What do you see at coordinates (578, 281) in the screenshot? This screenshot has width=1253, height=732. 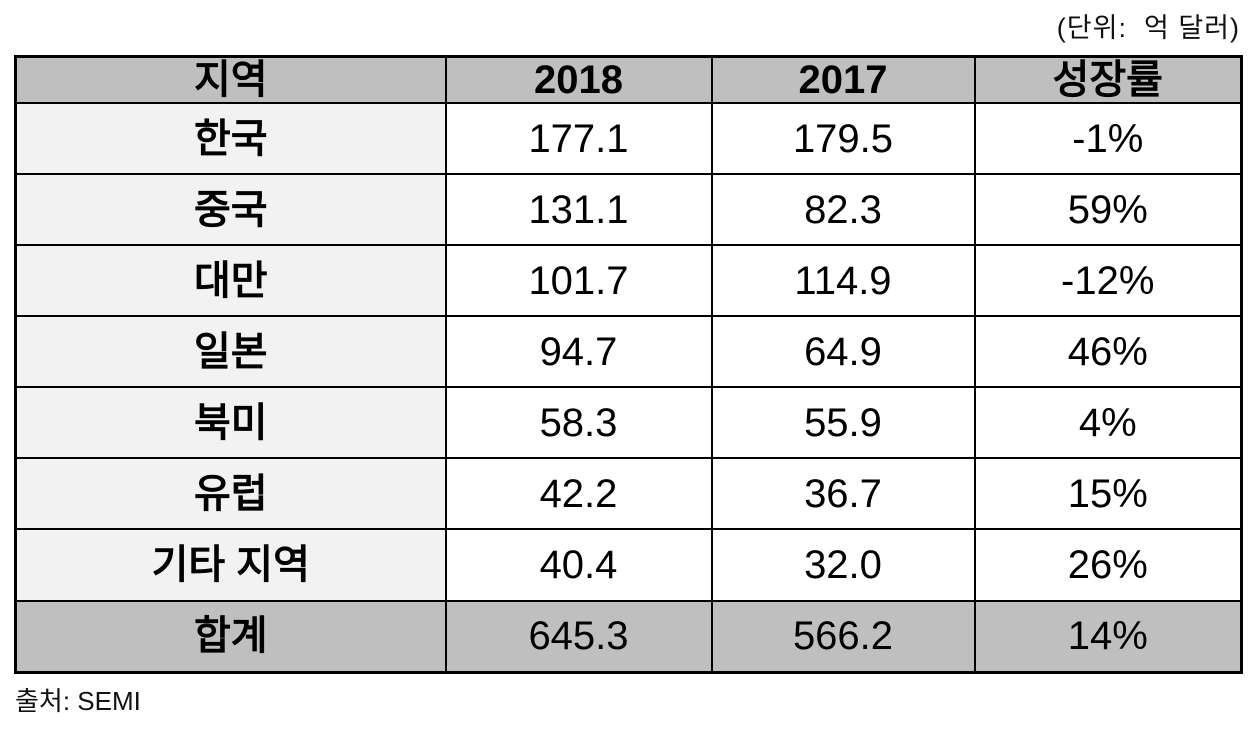 I see `value-2018-cell: 101.7` at bounding box center [578, 281].